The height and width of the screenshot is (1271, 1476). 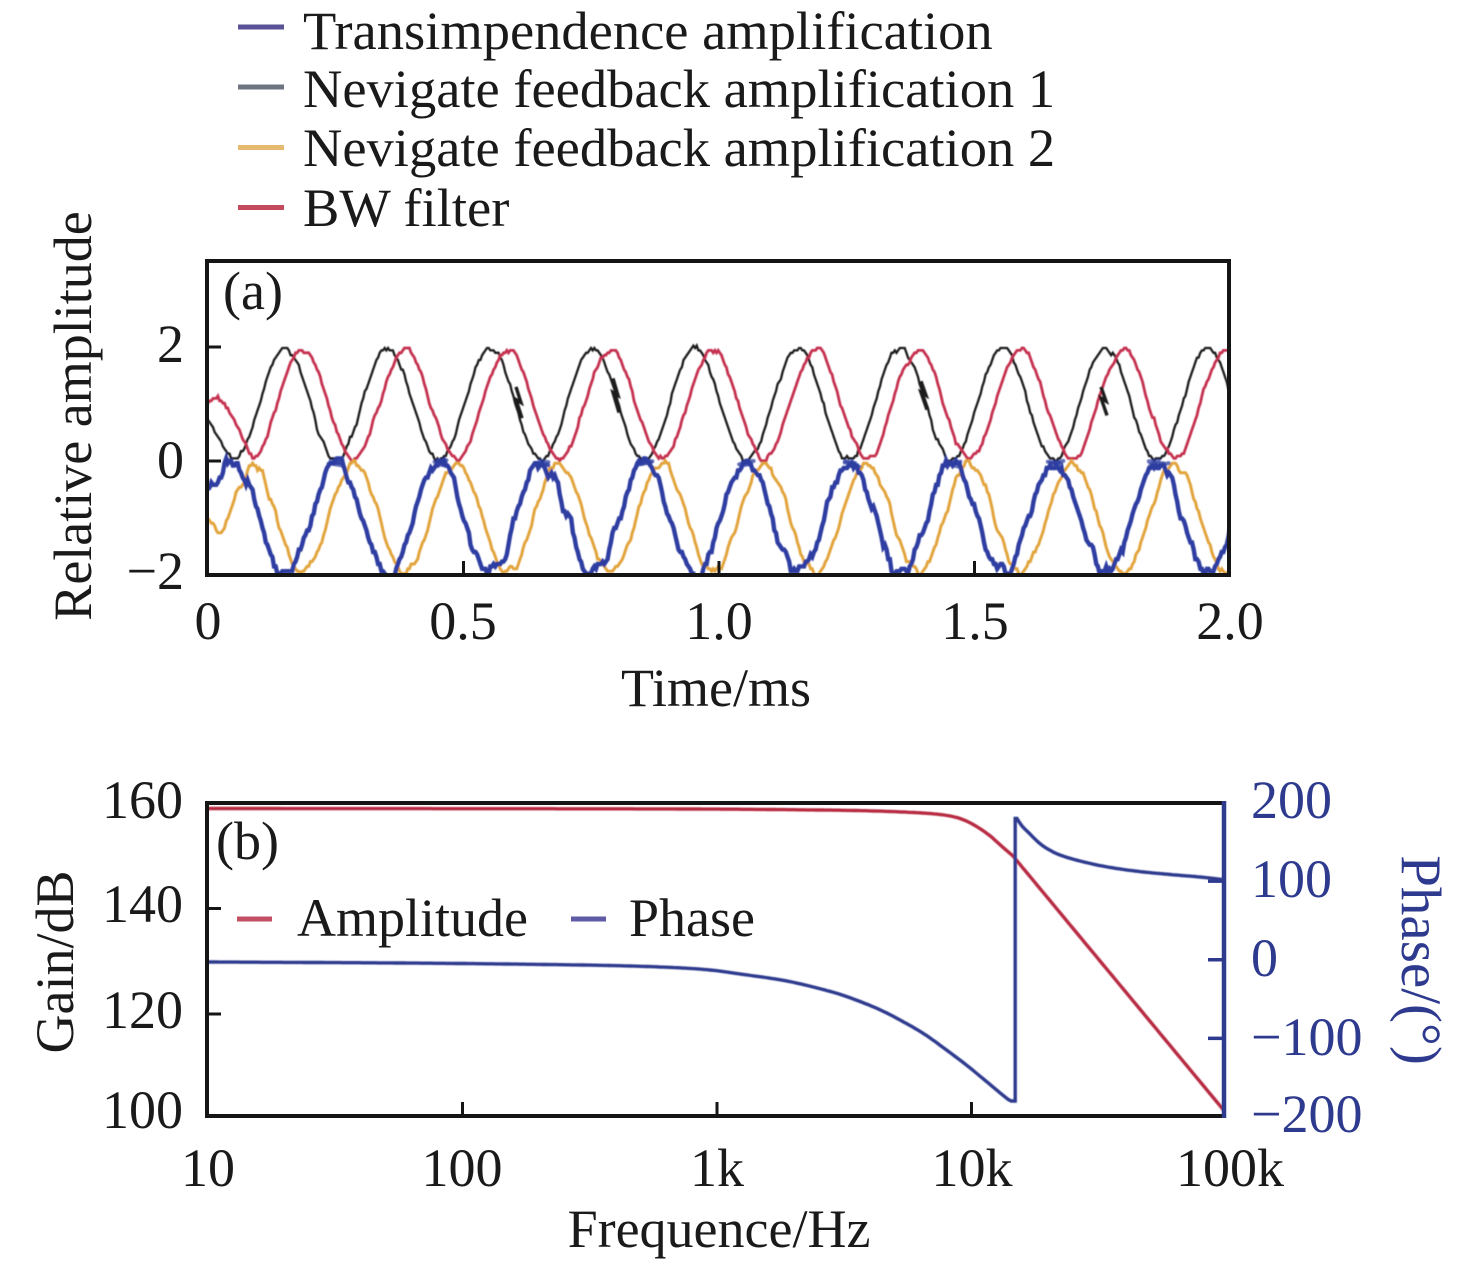 I want to click on svg-text: Gain/dB, so click(x=55, y=962).